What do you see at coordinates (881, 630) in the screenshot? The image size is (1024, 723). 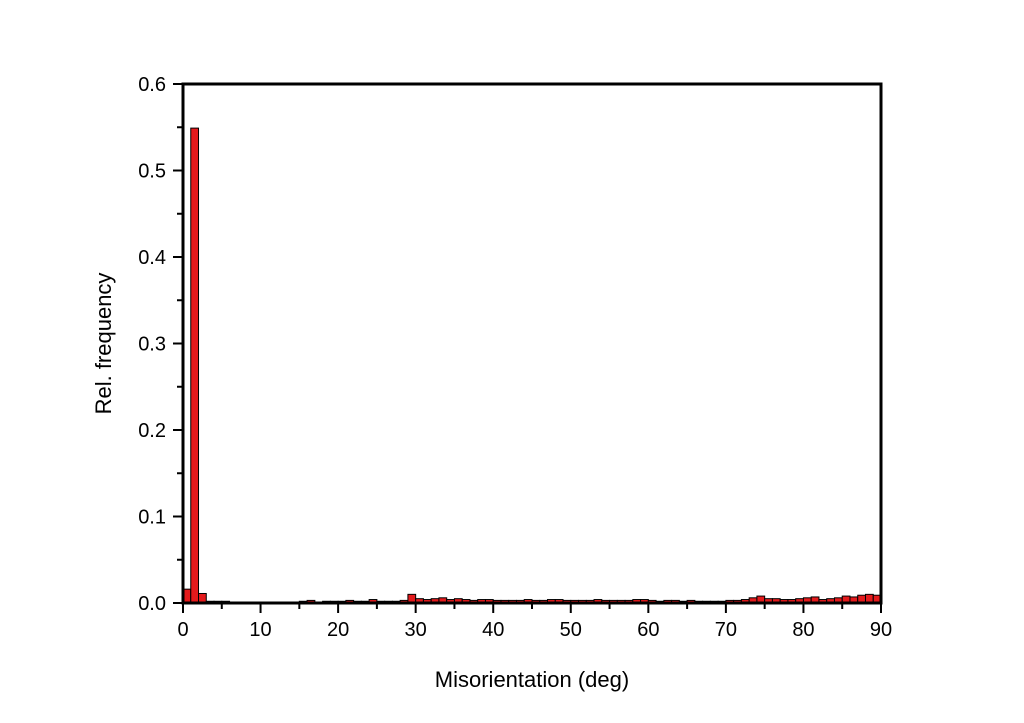 I see `x-tick-label-90: 90` at bounding box center [881, 630].